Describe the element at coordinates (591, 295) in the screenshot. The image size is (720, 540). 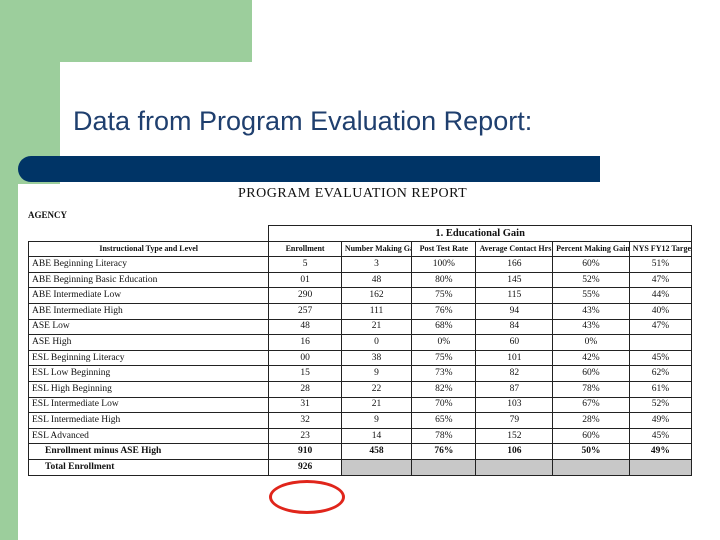
I see `table-cell: 55%` at that location.